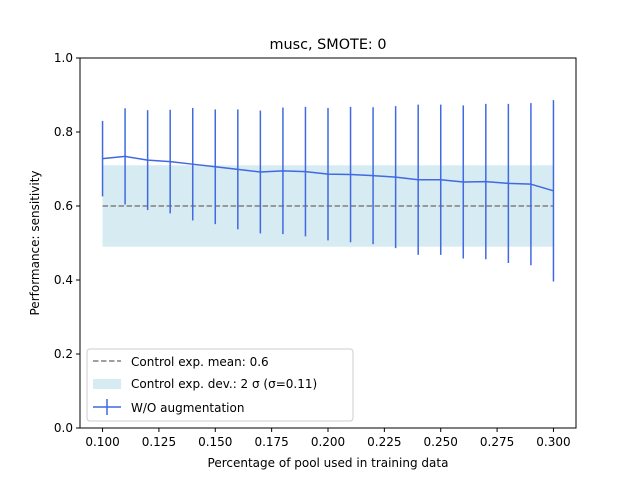  Describe the element at coordinates (215, 442) in the screenshot. I see `x-tick-label: 0.150` at that location.